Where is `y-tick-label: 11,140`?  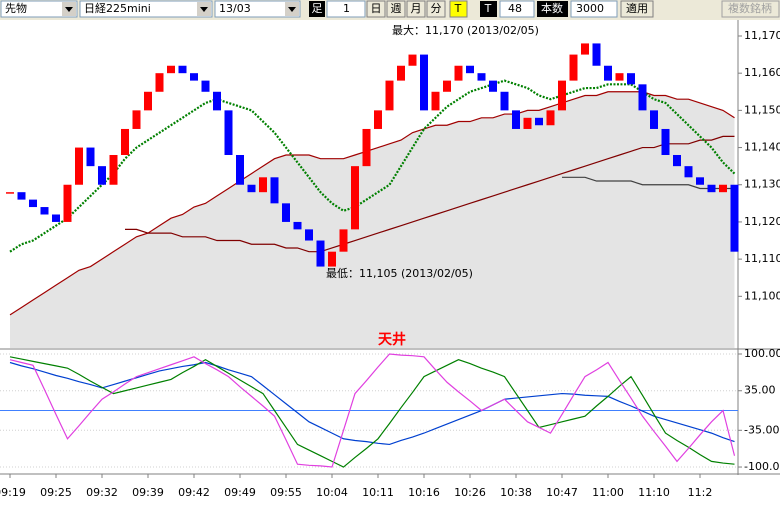
y-tick-label: 11,140 is located at coordinates (762, 147).